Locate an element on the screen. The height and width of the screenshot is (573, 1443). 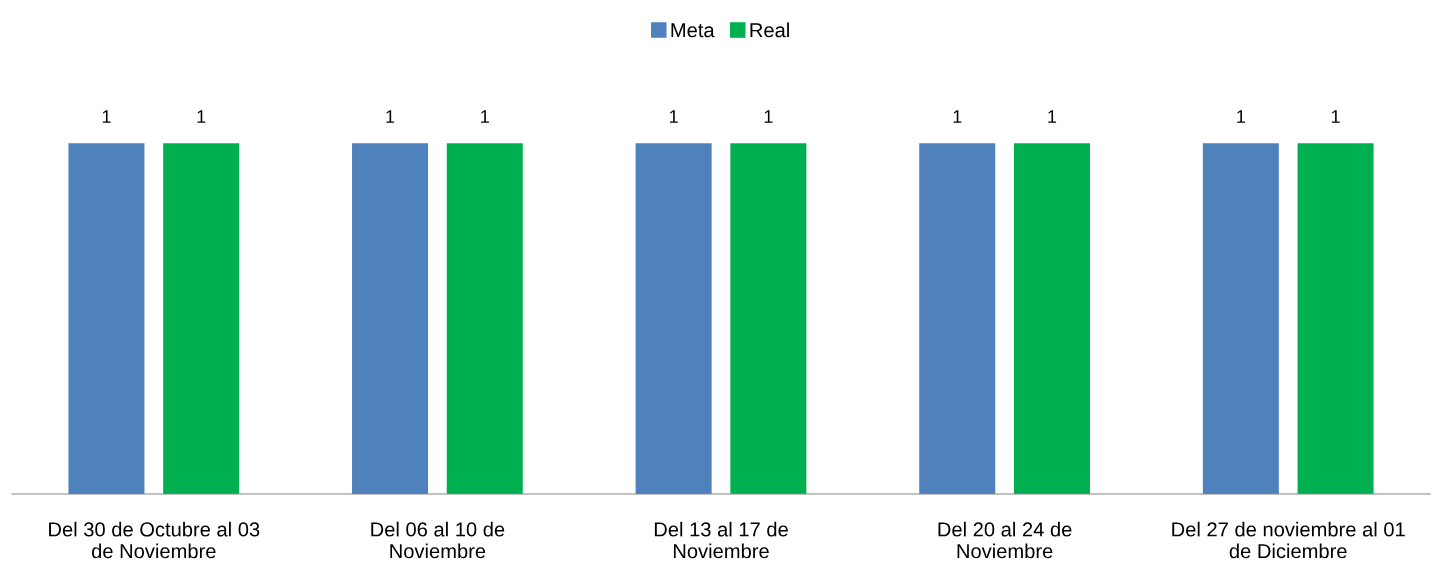
x-tick-label: Del 06 al 10 de Noviembre is located at coordinates (438, 540).